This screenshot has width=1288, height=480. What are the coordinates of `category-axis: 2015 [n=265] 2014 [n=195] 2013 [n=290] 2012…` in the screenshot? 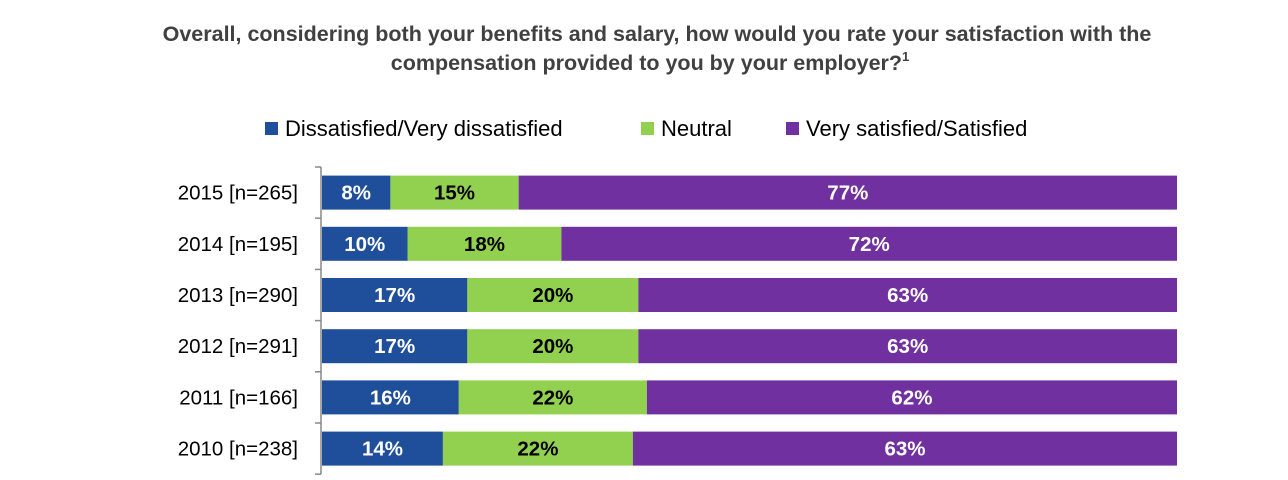 It's located at (250, 320).